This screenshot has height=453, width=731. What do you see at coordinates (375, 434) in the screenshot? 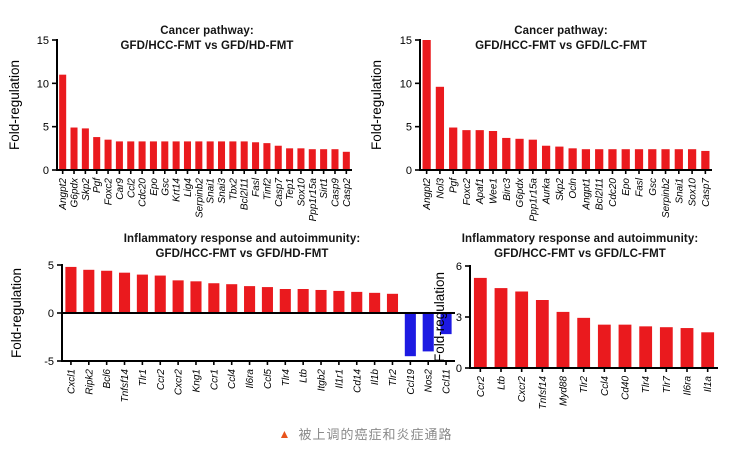
I see `caption-text: 被上调的癌症和炎症通路` at bounding box center [375, 434].